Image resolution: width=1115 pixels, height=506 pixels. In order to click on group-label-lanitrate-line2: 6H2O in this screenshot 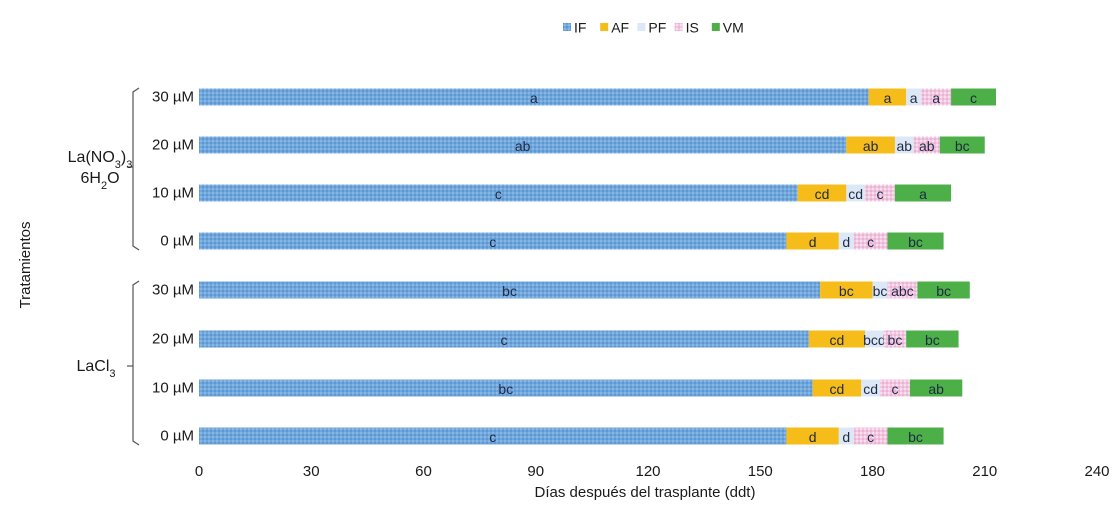, I will do `click(99, 181)`.